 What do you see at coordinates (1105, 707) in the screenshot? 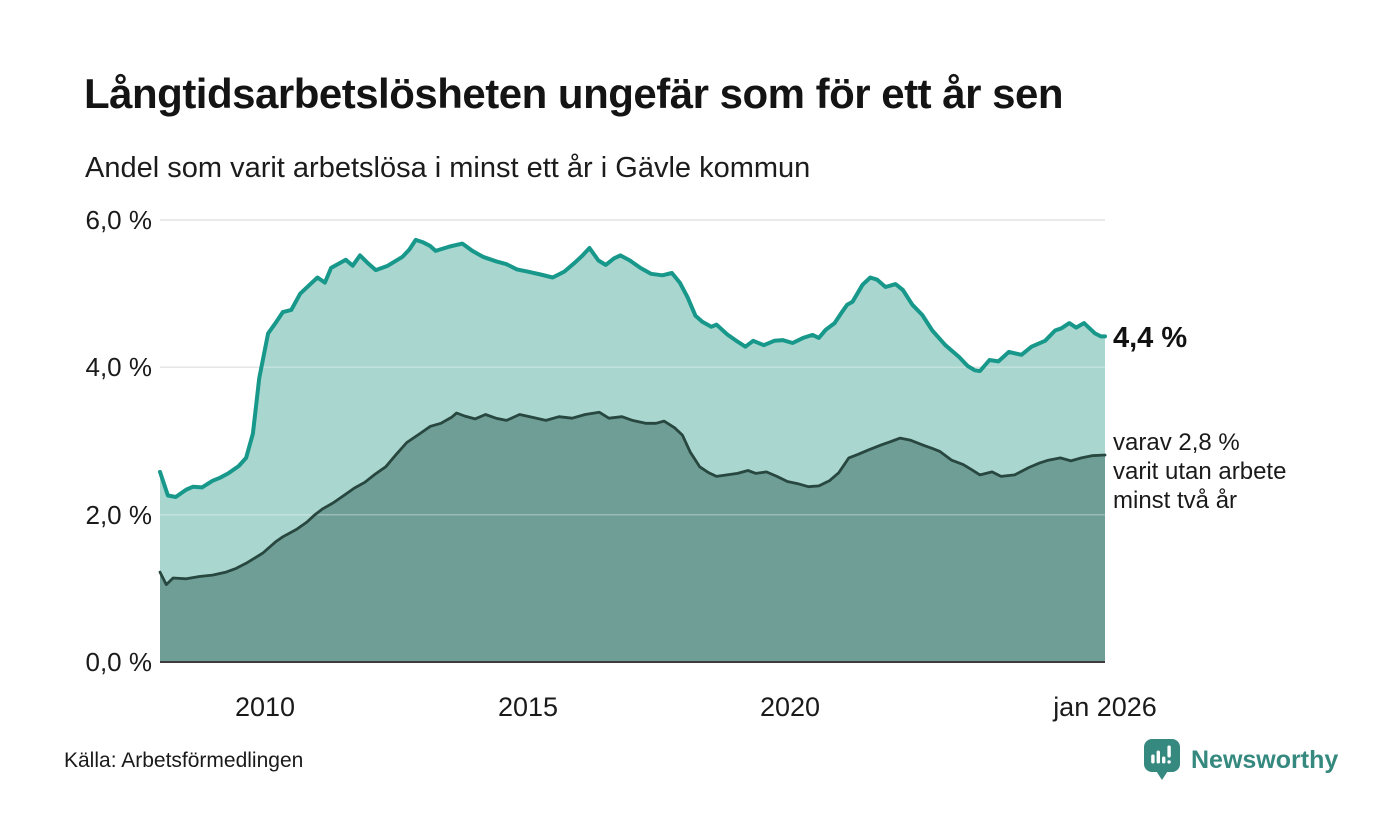
I see `x-axis-tick-jan-2026: jan 2026` at bounding box center [1105, 707].